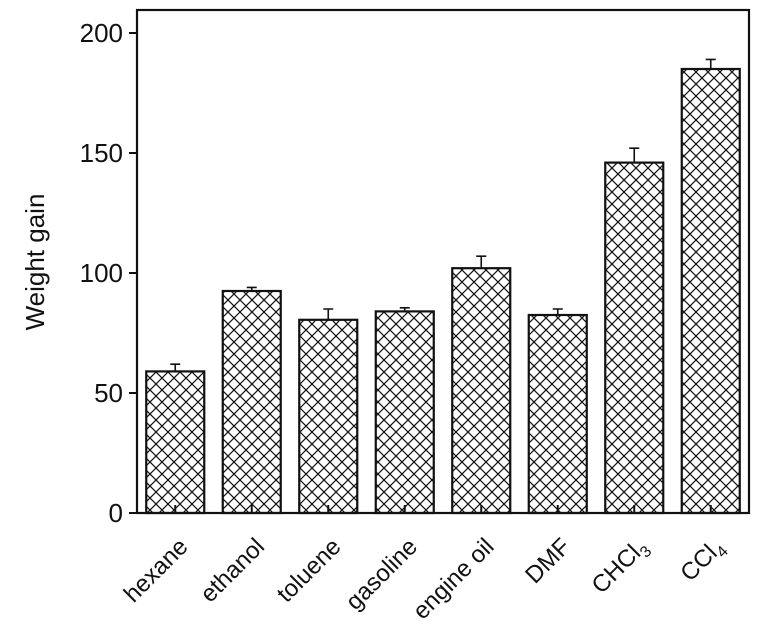 Image resolution: width=768 pixels, height=630 pixels. I want to click on y-tick-label: 0, so click(116, 513).